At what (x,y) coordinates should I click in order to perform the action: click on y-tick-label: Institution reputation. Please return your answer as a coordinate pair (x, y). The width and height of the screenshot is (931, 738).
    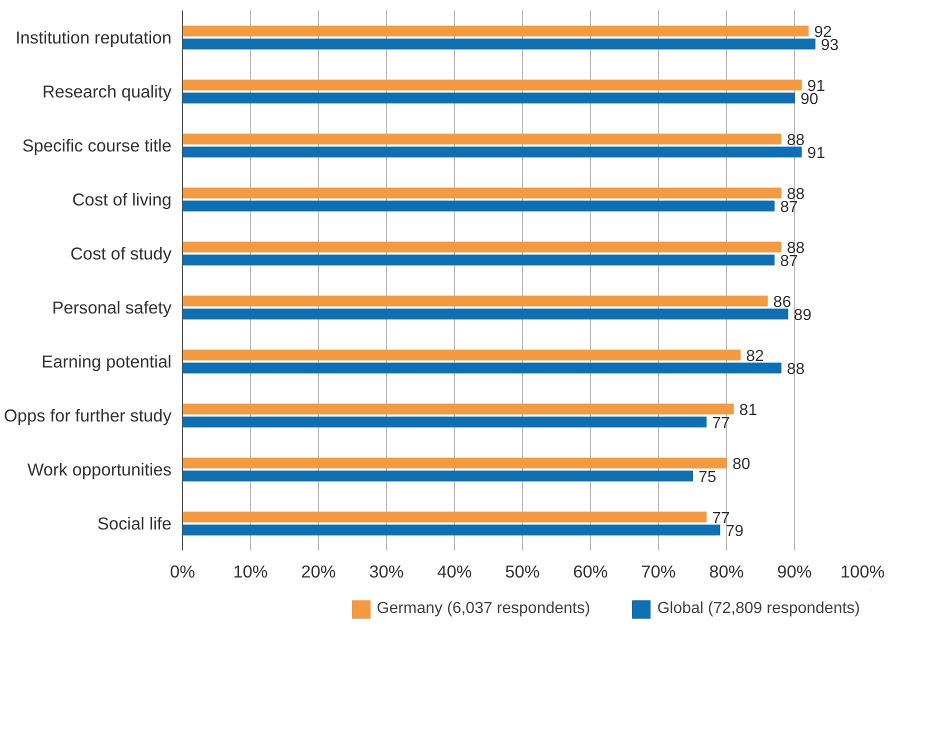
    Looking at the image, I should click on (93, 38).